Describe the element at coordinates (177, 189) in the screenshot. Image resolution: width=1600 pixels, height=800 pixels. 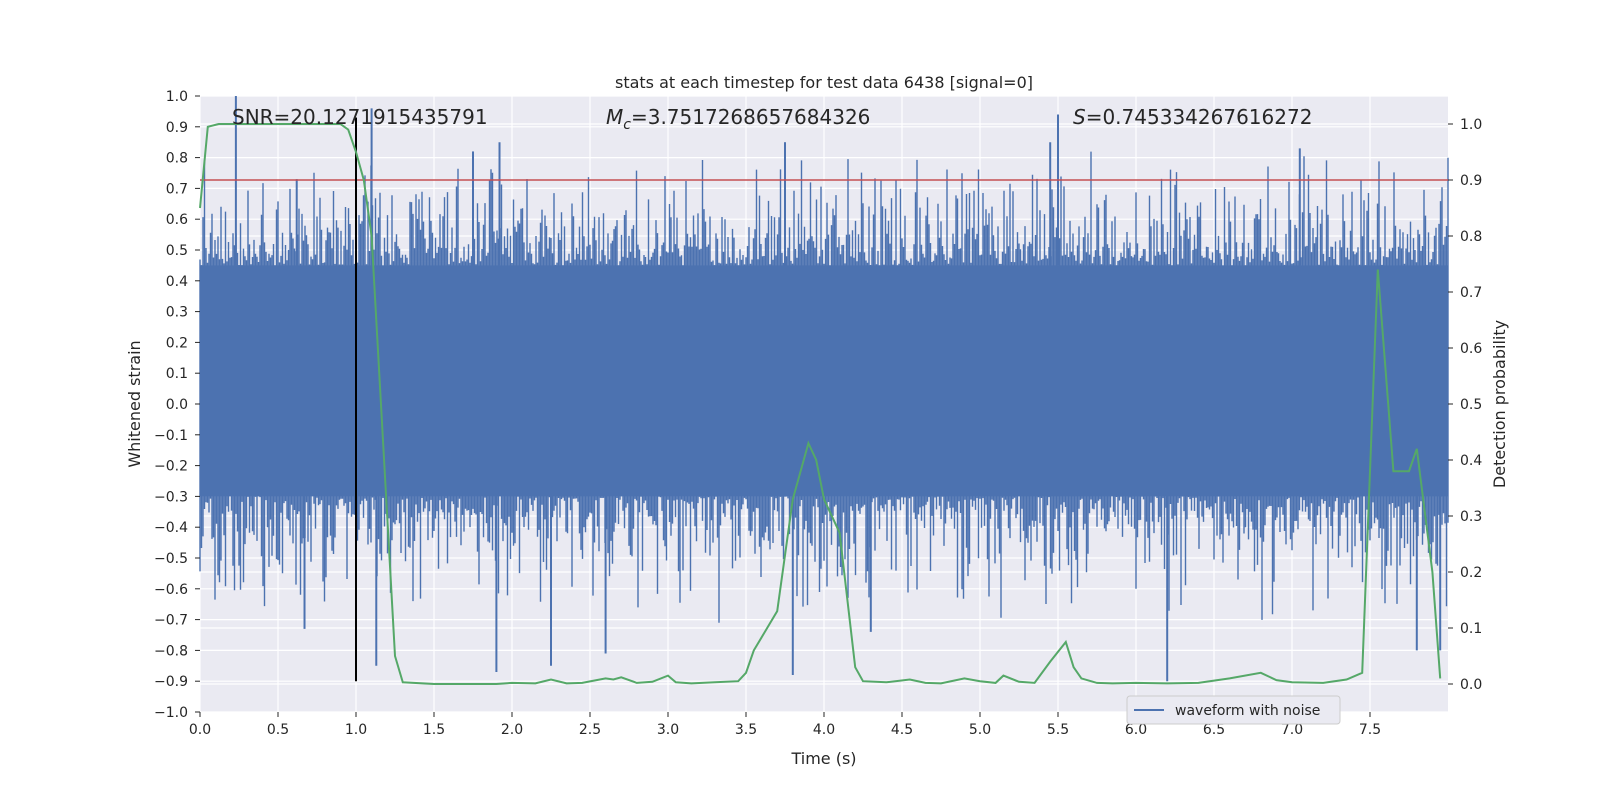
I see `y-left-tick-label: 0.7` at that location.